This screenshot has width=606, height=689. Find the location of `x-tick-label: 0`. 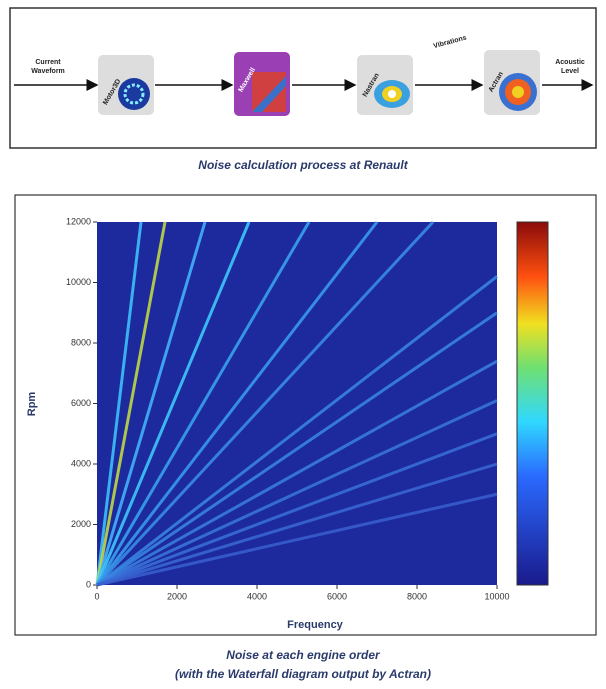

x-tick-label: 0 is located at coordinates (96, 596).